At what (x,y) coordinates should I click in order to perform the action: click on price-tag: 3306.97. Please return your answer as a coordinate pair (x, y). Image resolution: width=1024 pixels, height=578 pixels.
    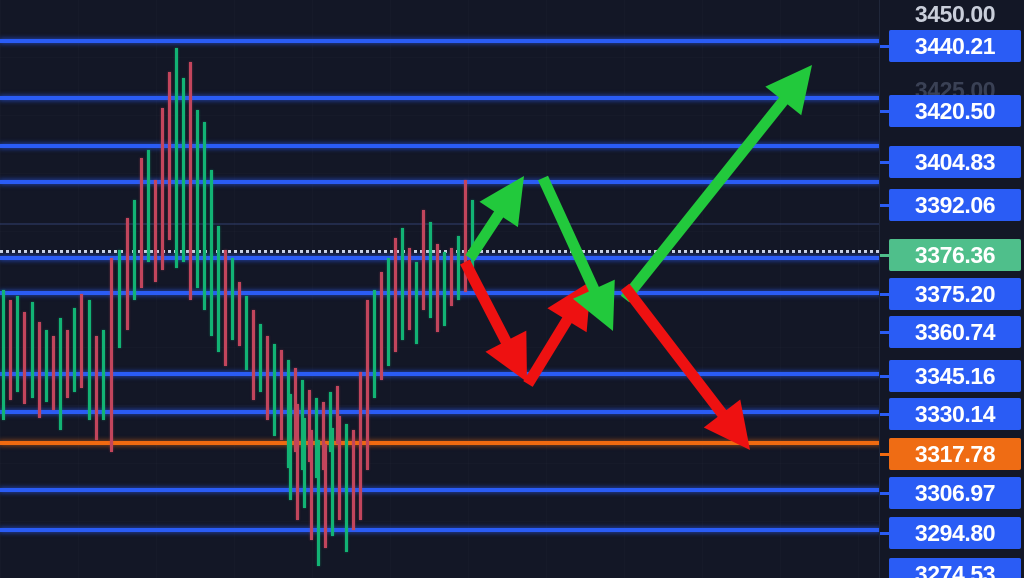
    Looking at the image, I should click on (955, 493).